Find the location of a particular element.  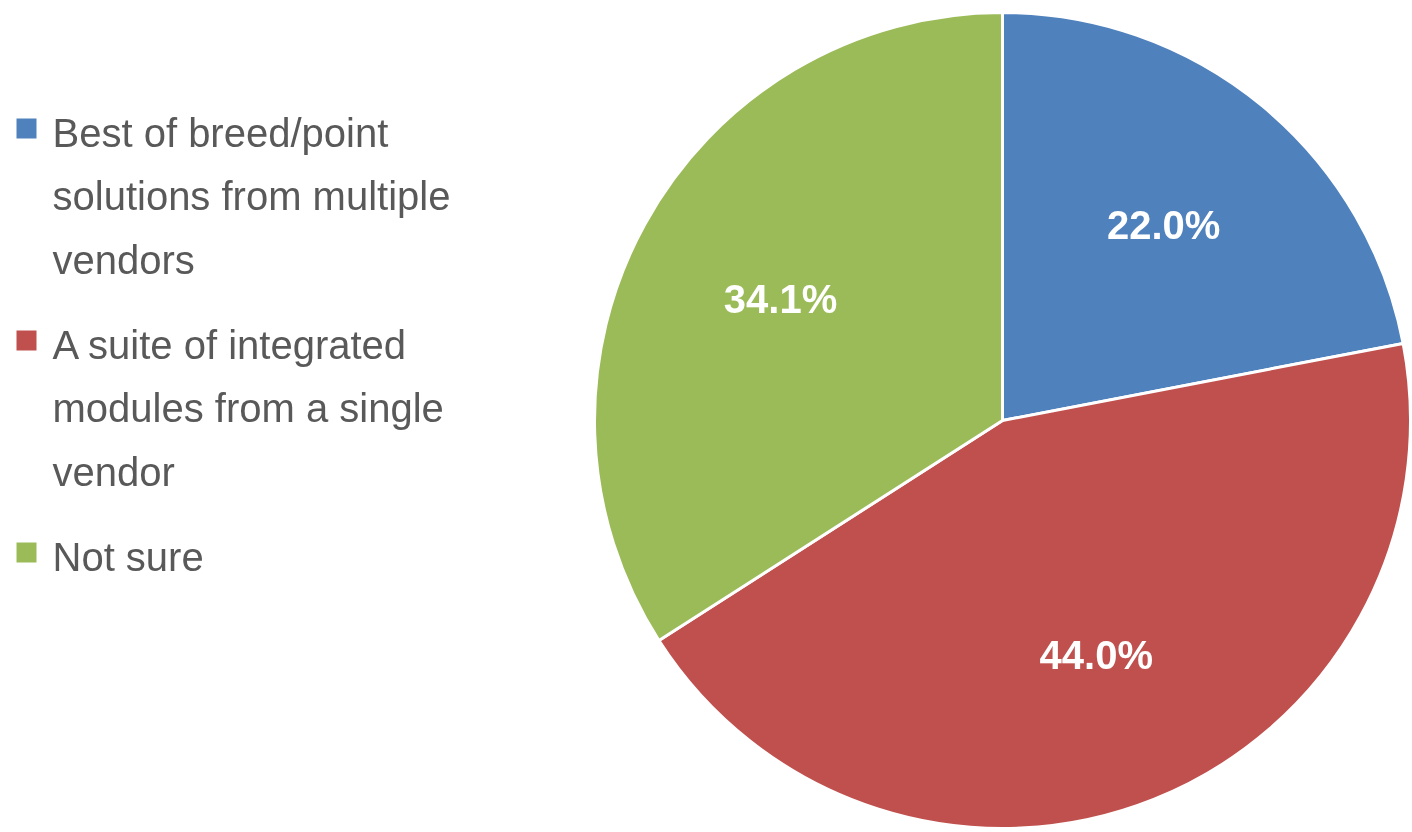

legend-label: Not sure is located at coordinates (128, 556).